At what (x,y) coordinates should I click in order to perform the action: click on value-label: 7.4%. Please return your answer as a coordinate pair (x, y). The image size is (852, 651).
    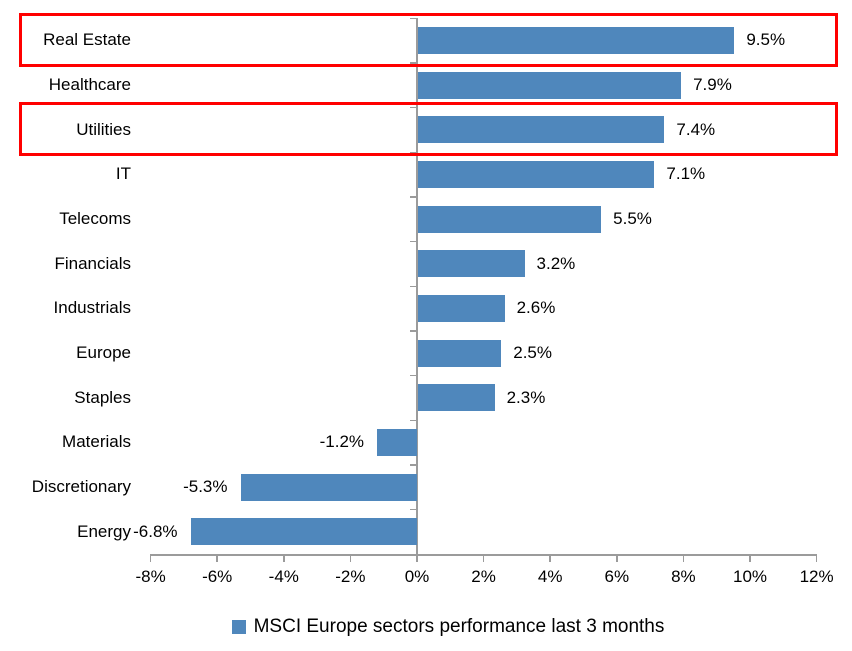
    Looking at the image, I should click on (696, 129).